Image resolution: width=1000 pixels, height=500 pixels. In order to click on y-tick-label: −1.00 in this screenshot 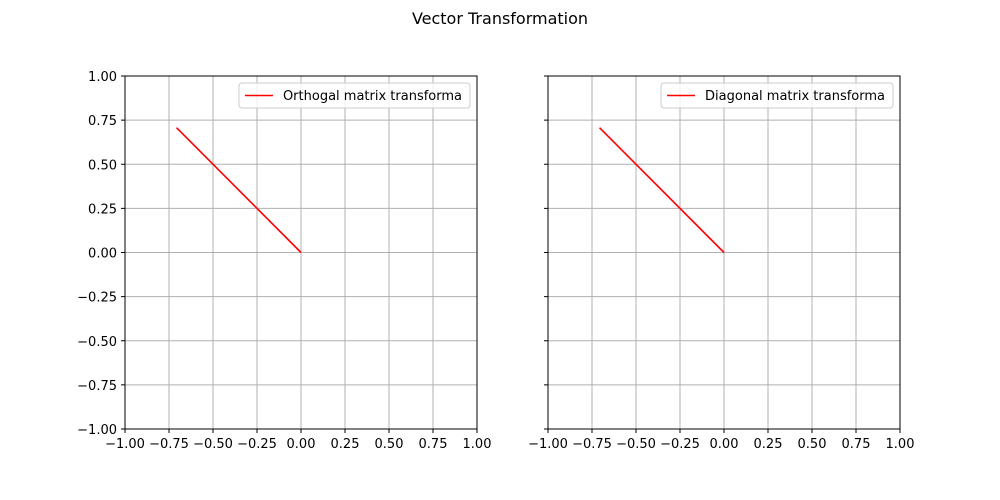, I will do `click(97, 430)`.